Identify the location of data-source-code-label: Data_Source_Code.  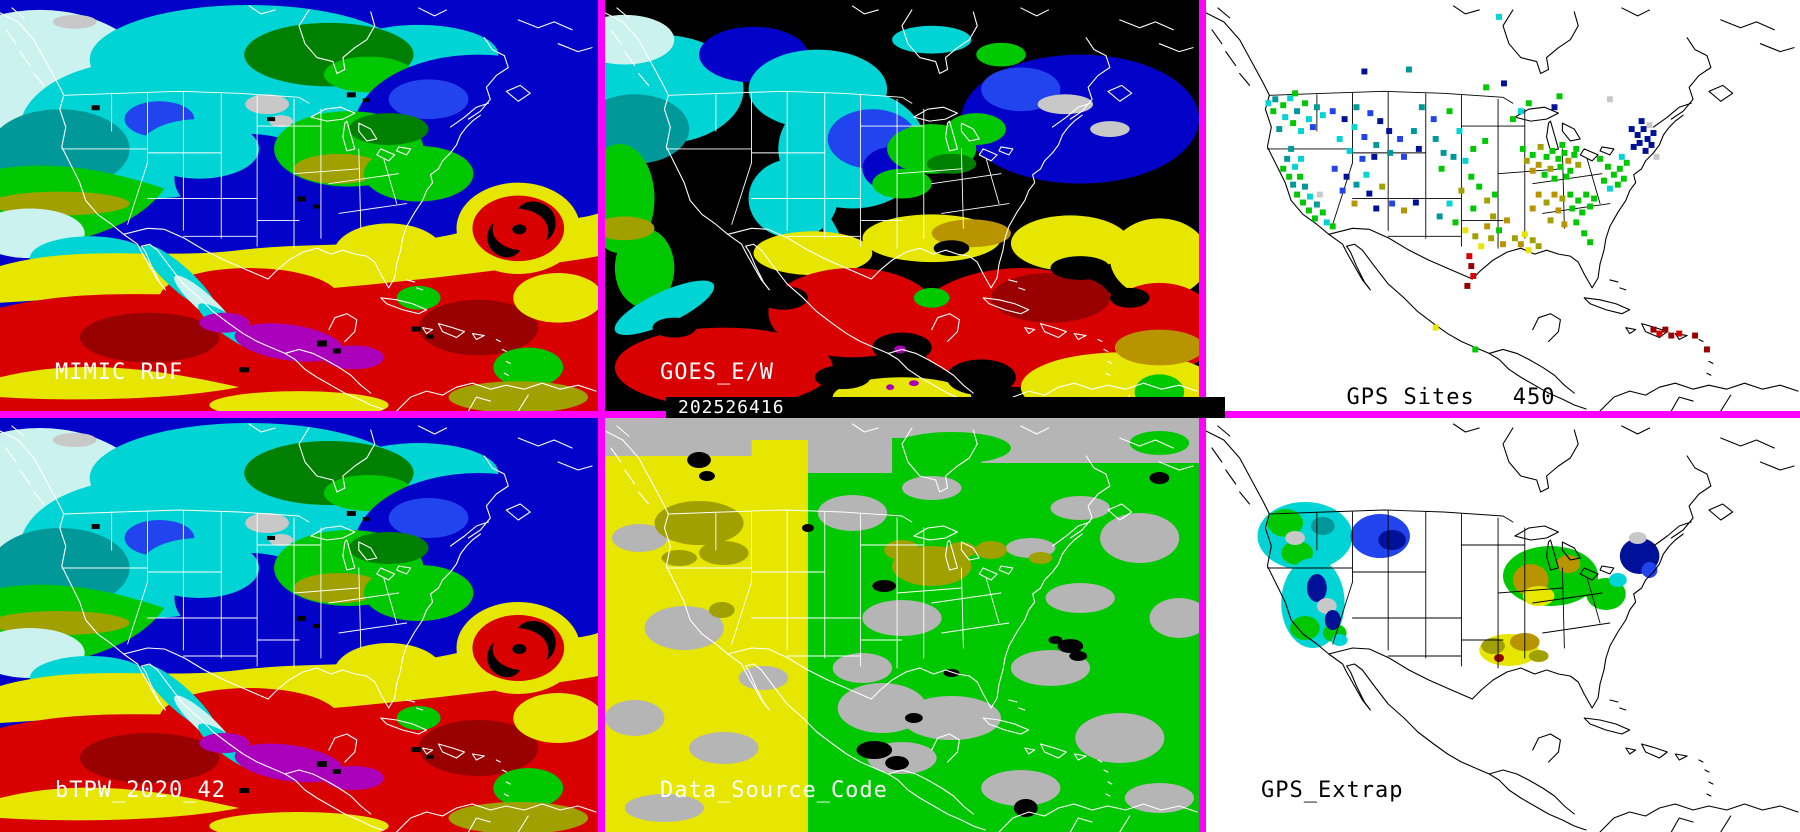
(774, 790).